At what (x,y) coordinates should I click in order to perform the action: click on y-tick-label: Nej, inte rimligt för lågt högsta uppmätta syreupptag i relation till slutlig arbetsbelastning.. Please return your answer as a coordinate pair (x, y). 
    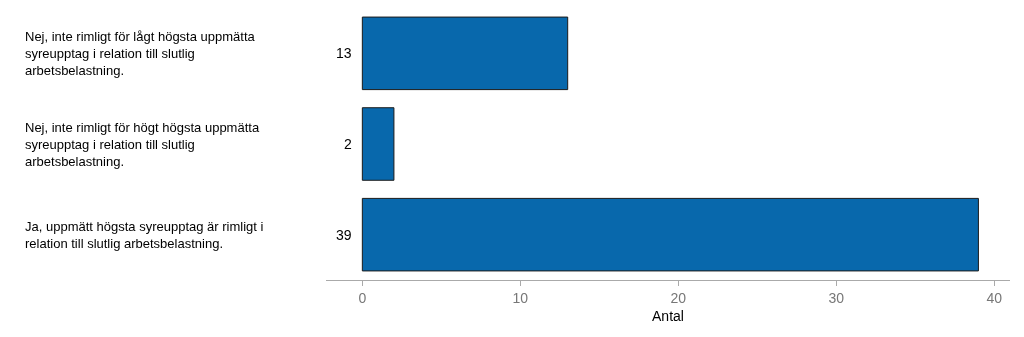
    Looking at the image, I should click on (140, 53).